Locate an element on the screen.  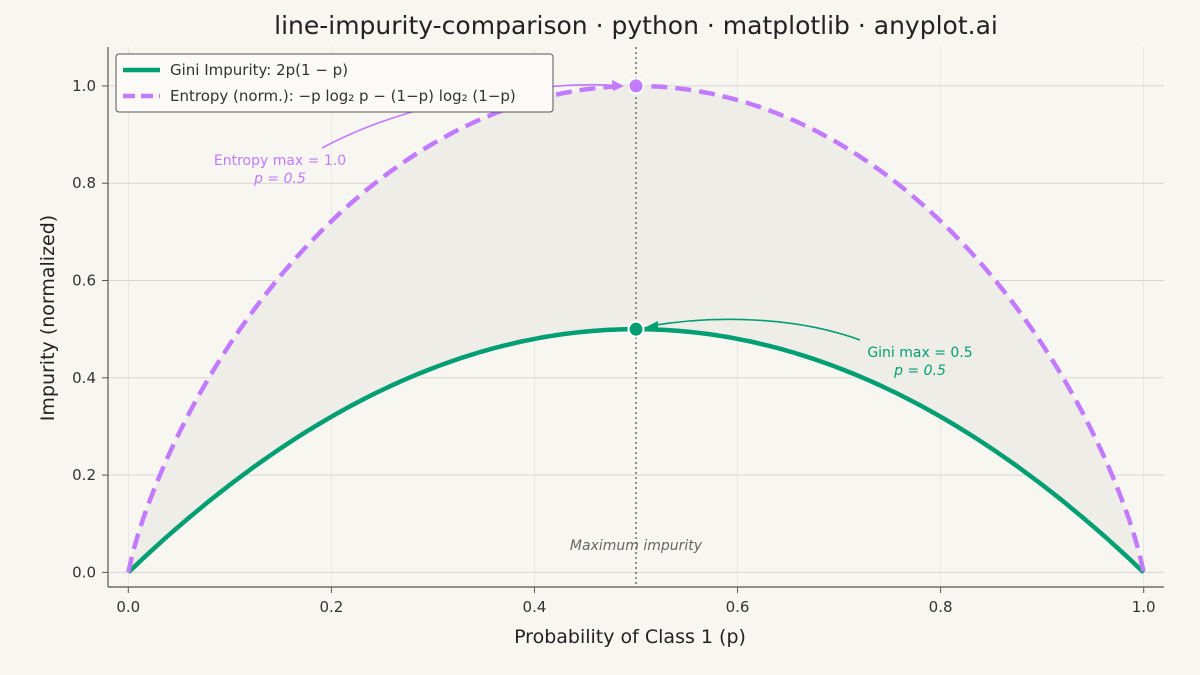
y-tick-label: 0.8 is located at coordinates (84, 183).